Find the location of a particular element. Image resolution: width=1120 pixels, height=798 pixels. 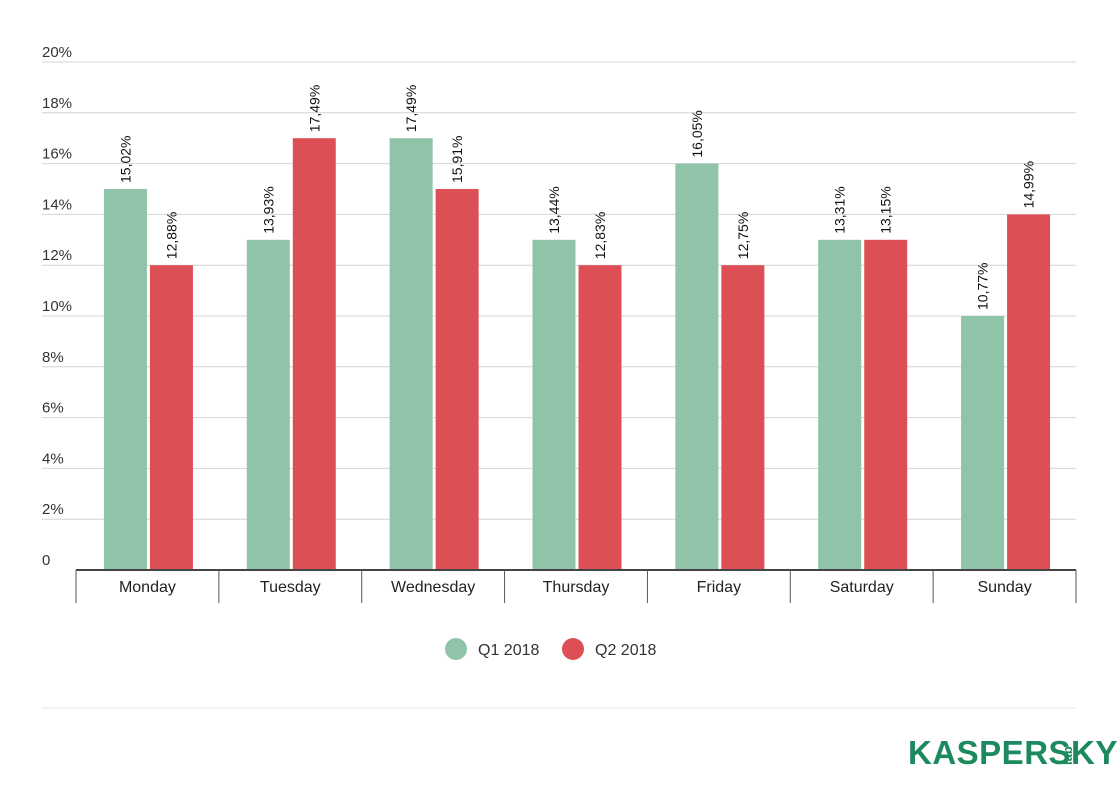

y-tick-label: 4% is located at coordinates (53, 458).